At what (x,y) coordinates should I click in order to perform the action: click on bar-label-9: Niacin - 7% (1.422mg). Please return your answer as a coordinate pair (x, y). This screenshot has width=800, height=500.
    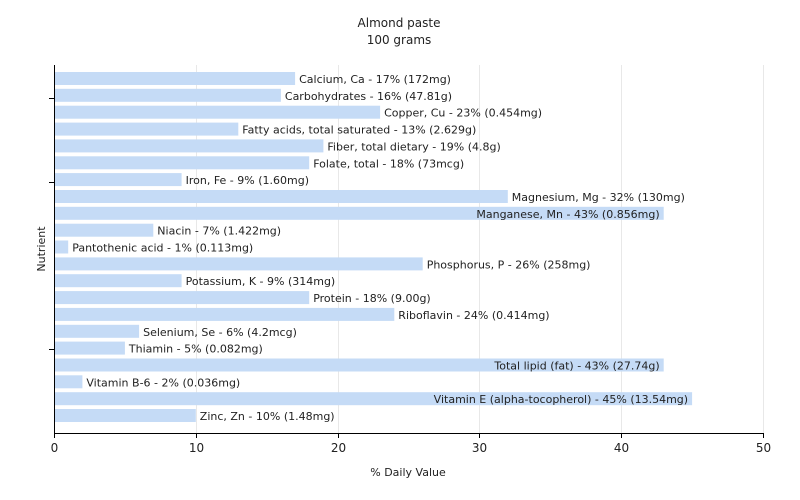
    Looking at the image, I should click on (219, 231).